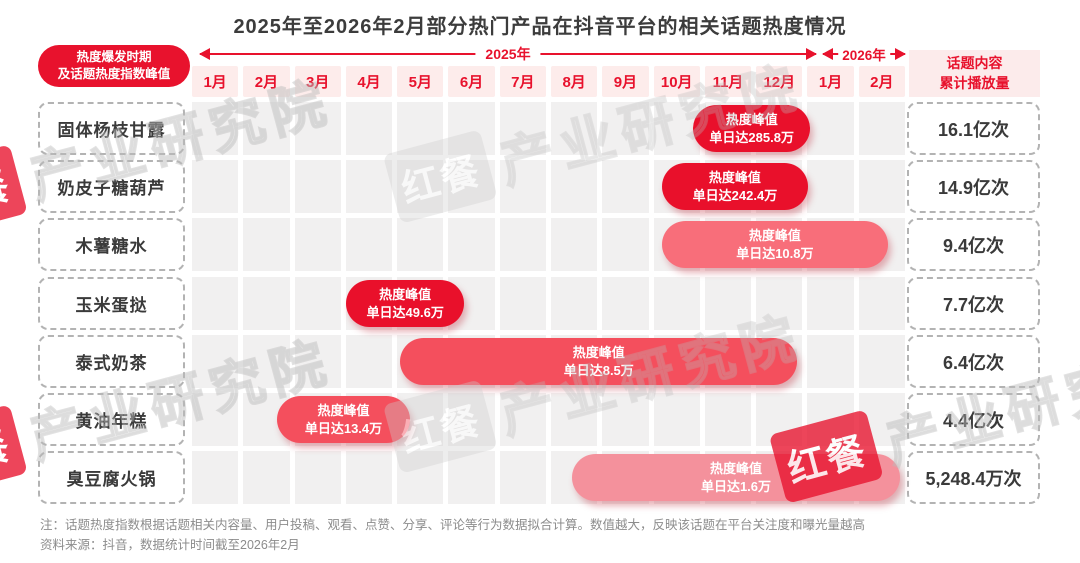 The image size is (1080, 563). I want to click on timeline-grid-area: 热度峰值 单日达242.4万, so click(548, 186).